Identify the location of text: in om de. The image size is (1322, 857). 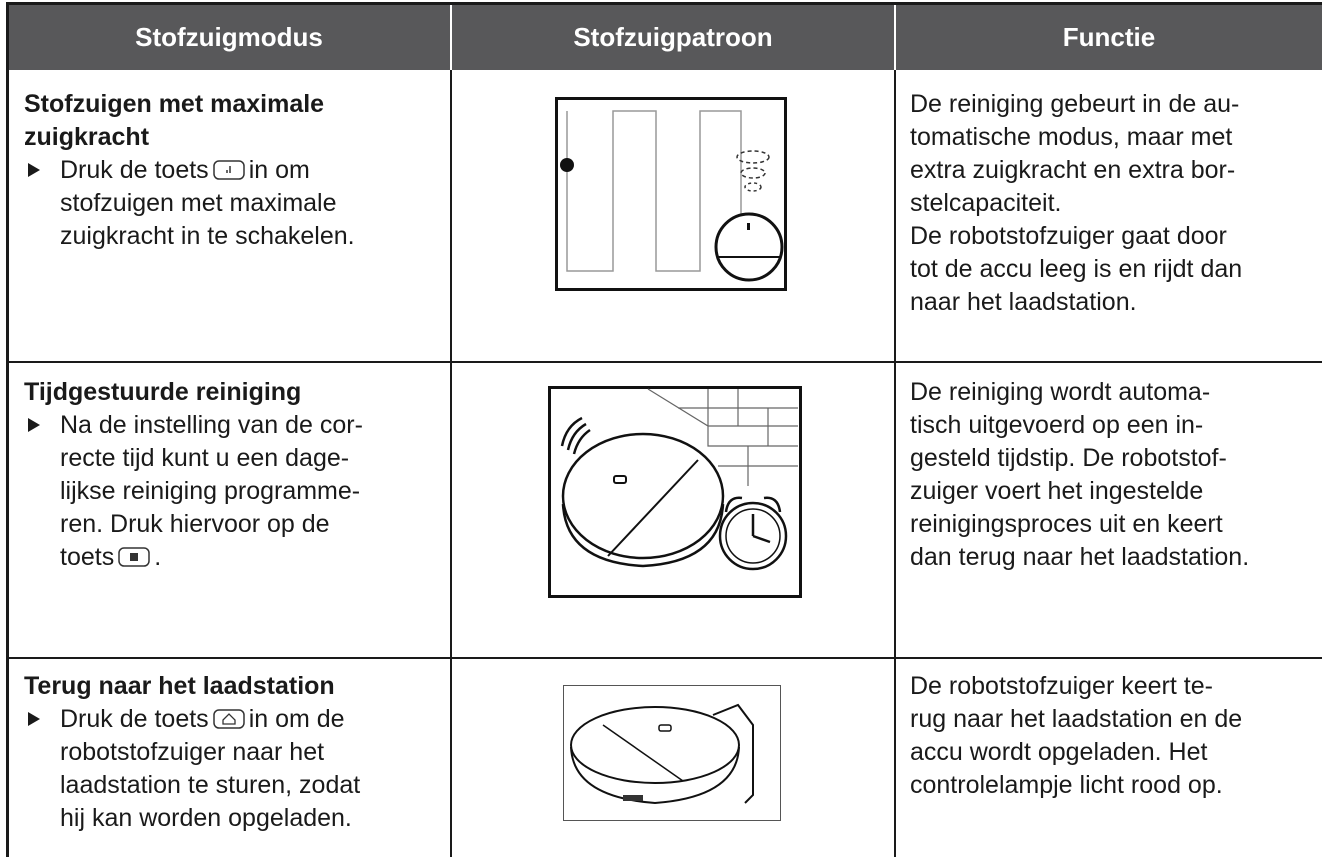
(296, 719).